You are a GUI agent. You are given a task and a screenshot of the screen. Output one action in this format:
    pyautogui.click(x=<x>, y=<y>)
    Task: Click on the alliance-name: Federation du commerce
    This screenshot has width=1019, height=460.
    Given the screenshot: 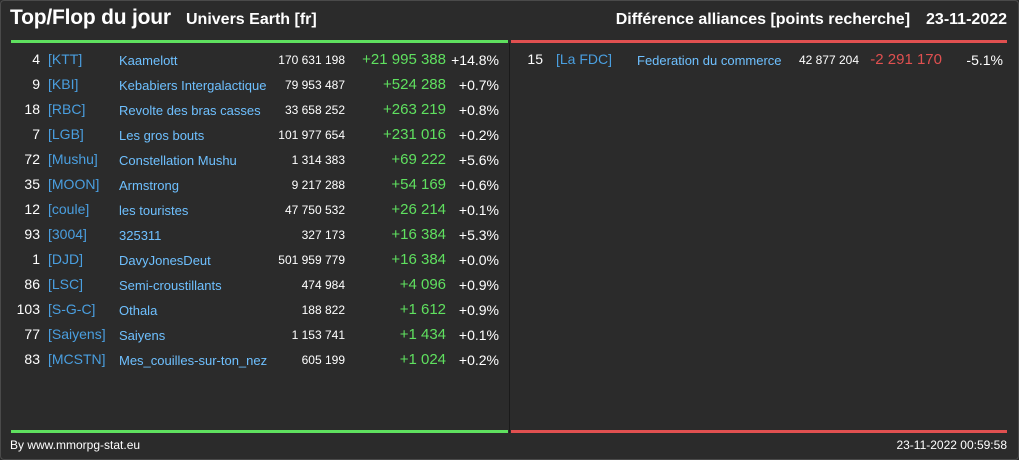 What is the action you would take?
    pyautogui.click(x=709, y=60)
    